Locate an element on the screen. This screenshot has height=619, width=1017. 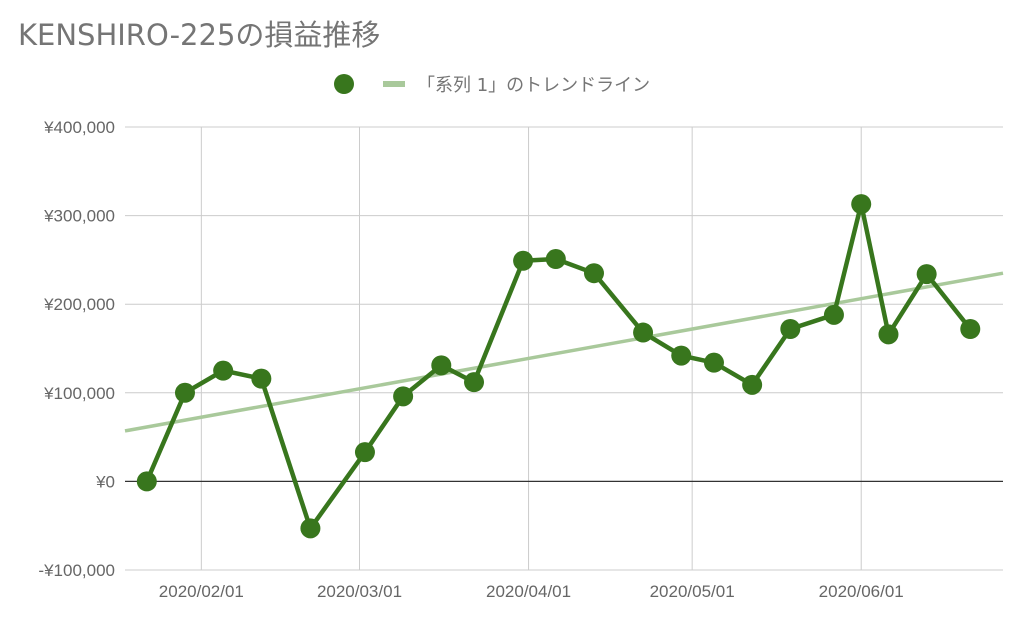
x-tick-label: 2020/05/01 is located at coordinates (692, 591).